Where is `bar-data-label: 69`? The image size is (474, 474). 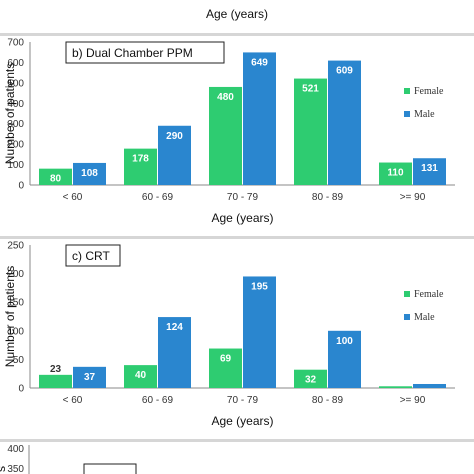 bar-data-label: 69 is located at coordinates (226, 359).